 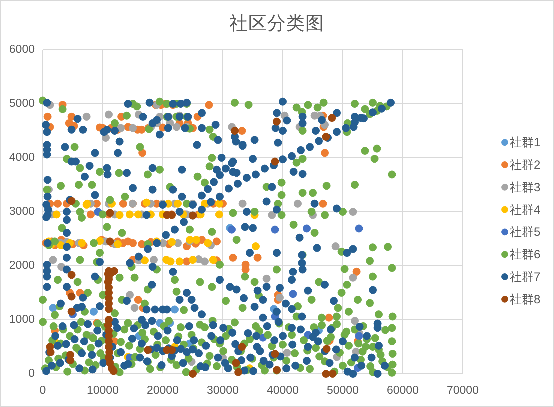 What do you see at coordinates (525, 209) in the screenshot?
I see `legend-label: 社群4` at bounding box center [525, 209].